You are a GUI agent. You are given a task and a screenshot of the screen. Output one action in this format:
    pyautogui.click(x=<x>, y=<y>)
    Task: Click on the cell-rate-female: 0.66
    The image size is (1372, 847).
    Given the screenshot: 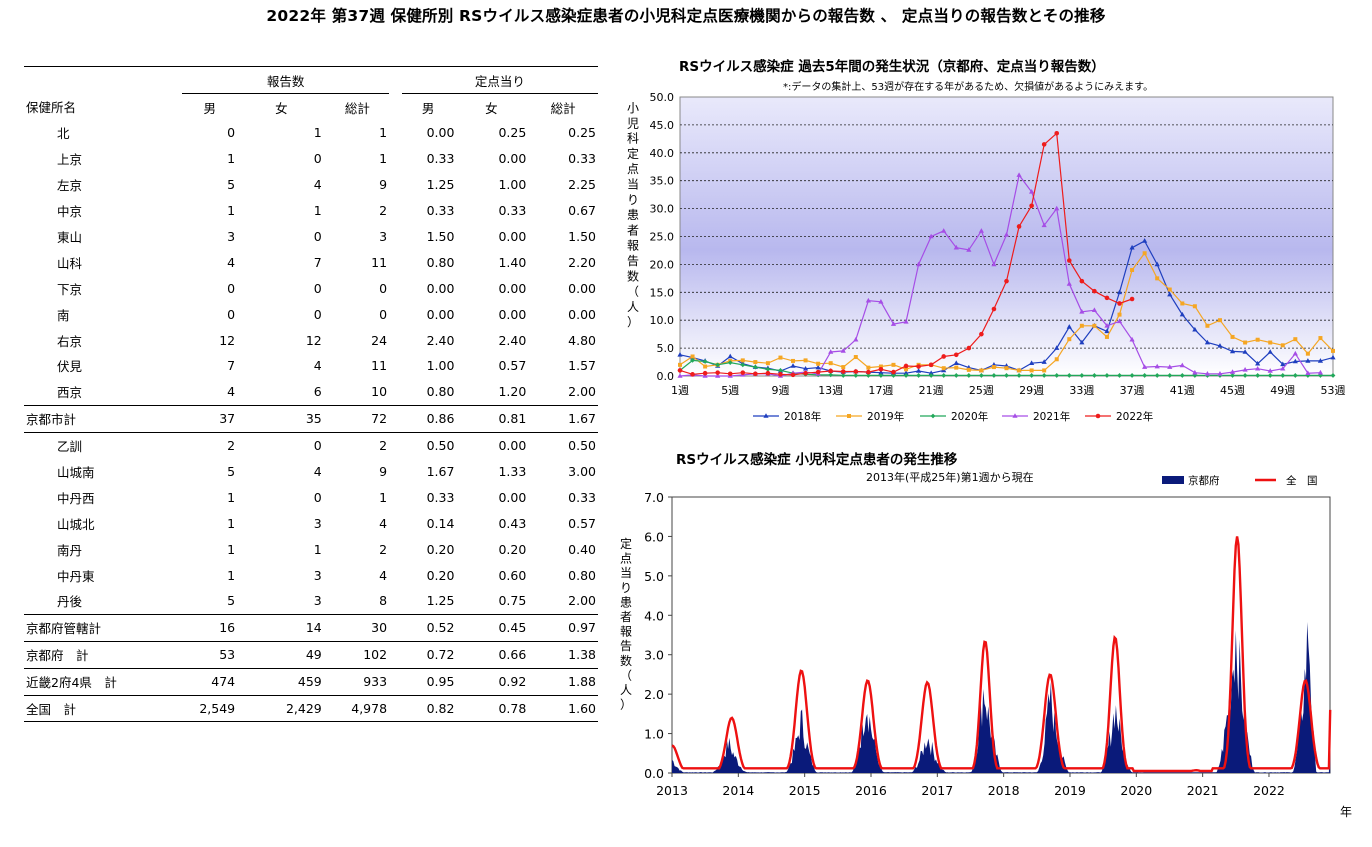 What is the action you would take?
    pyautogui.click(x=491, y=654)
    